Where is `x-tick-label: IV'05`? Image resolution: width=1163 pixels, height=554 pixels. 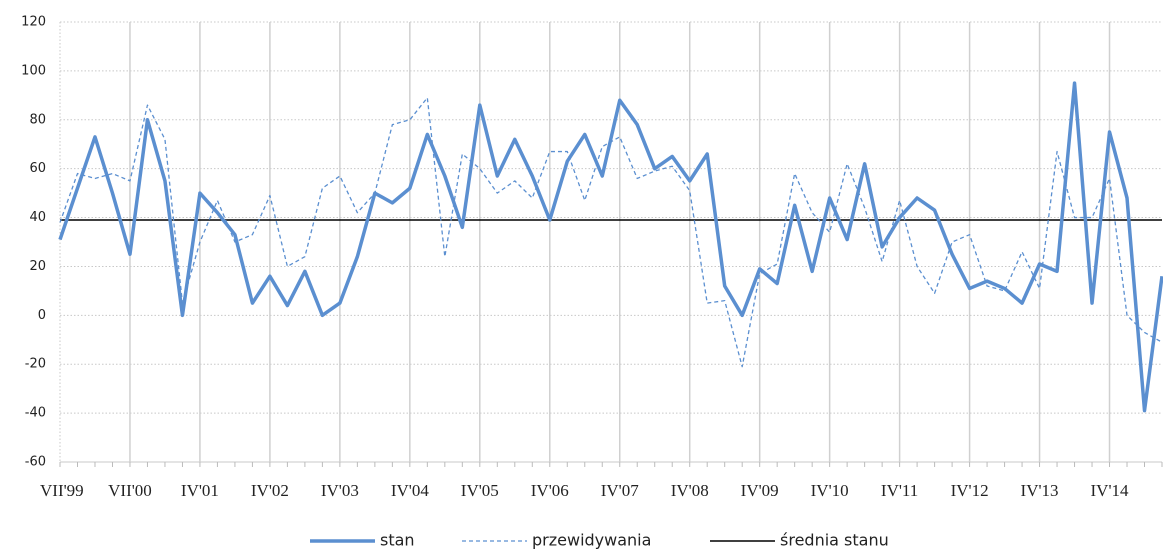 x-tick-label: IV'05 is located at coordinates (480, 490).